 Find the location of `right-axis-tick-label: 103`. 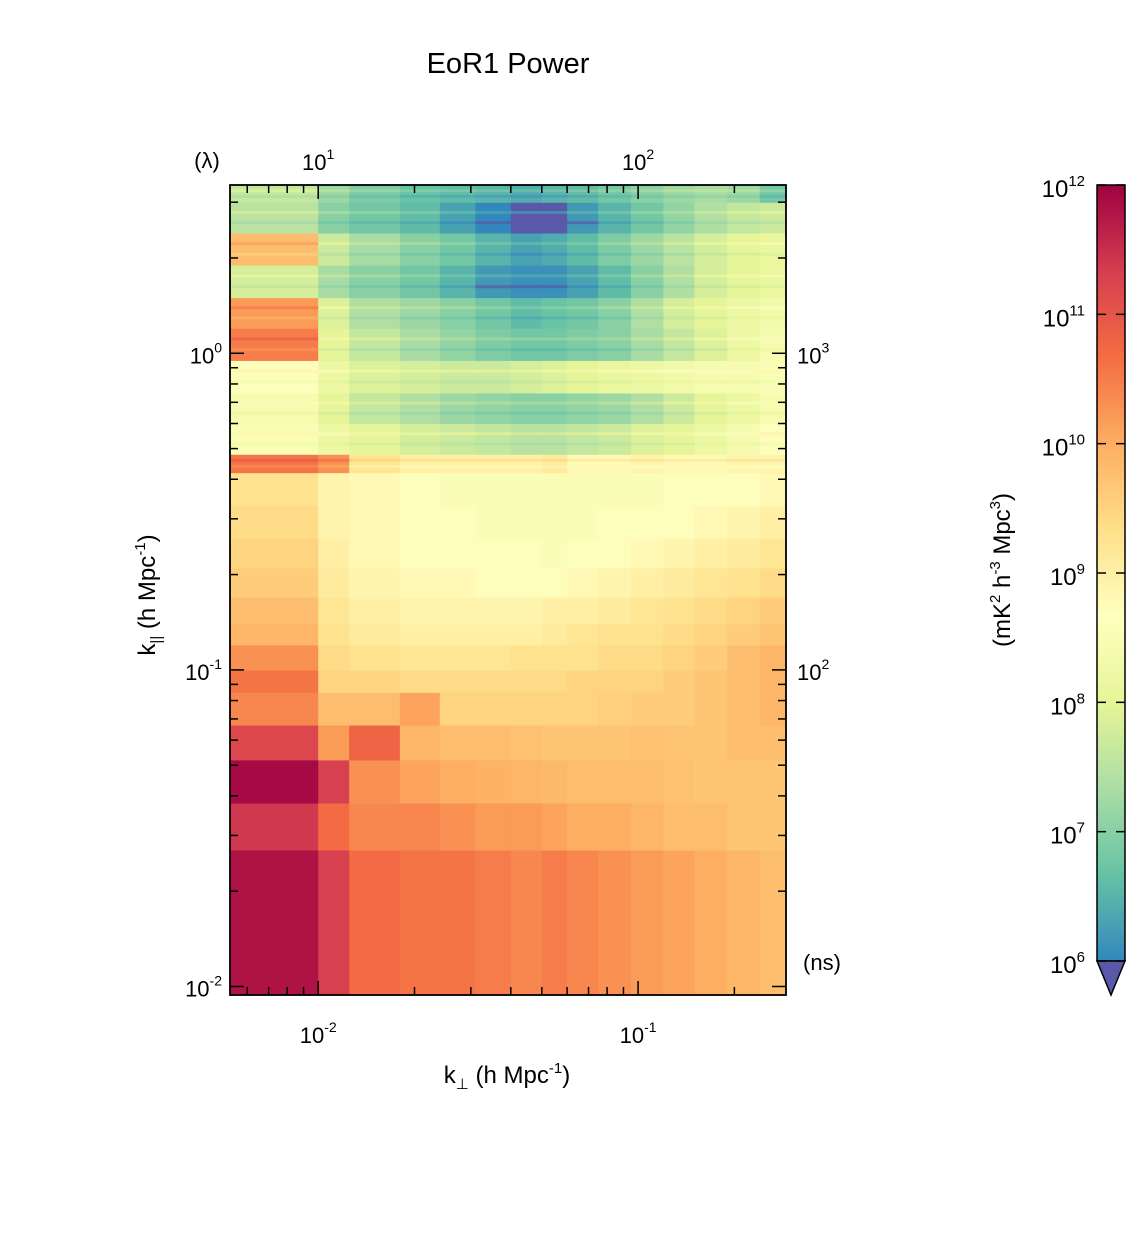

right-axis-tick-label: 103 is located at coordinates (813, 353).